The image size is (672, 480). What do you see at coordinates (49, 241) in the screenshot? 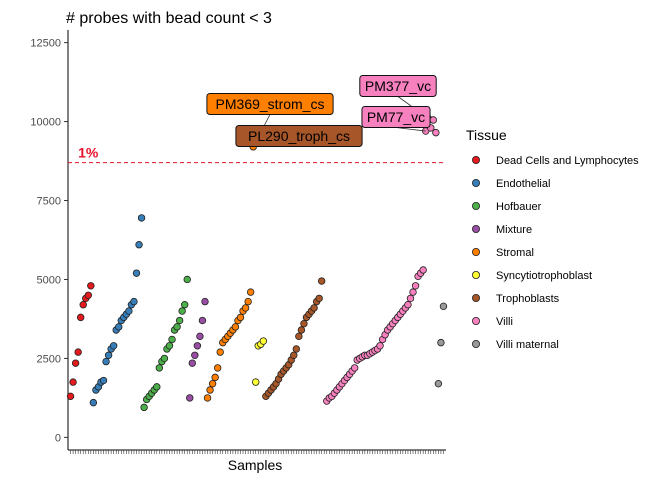
I see `y-ticks: 0 2500 5000 7500 10000 12500` at bounding box center [49, 241].